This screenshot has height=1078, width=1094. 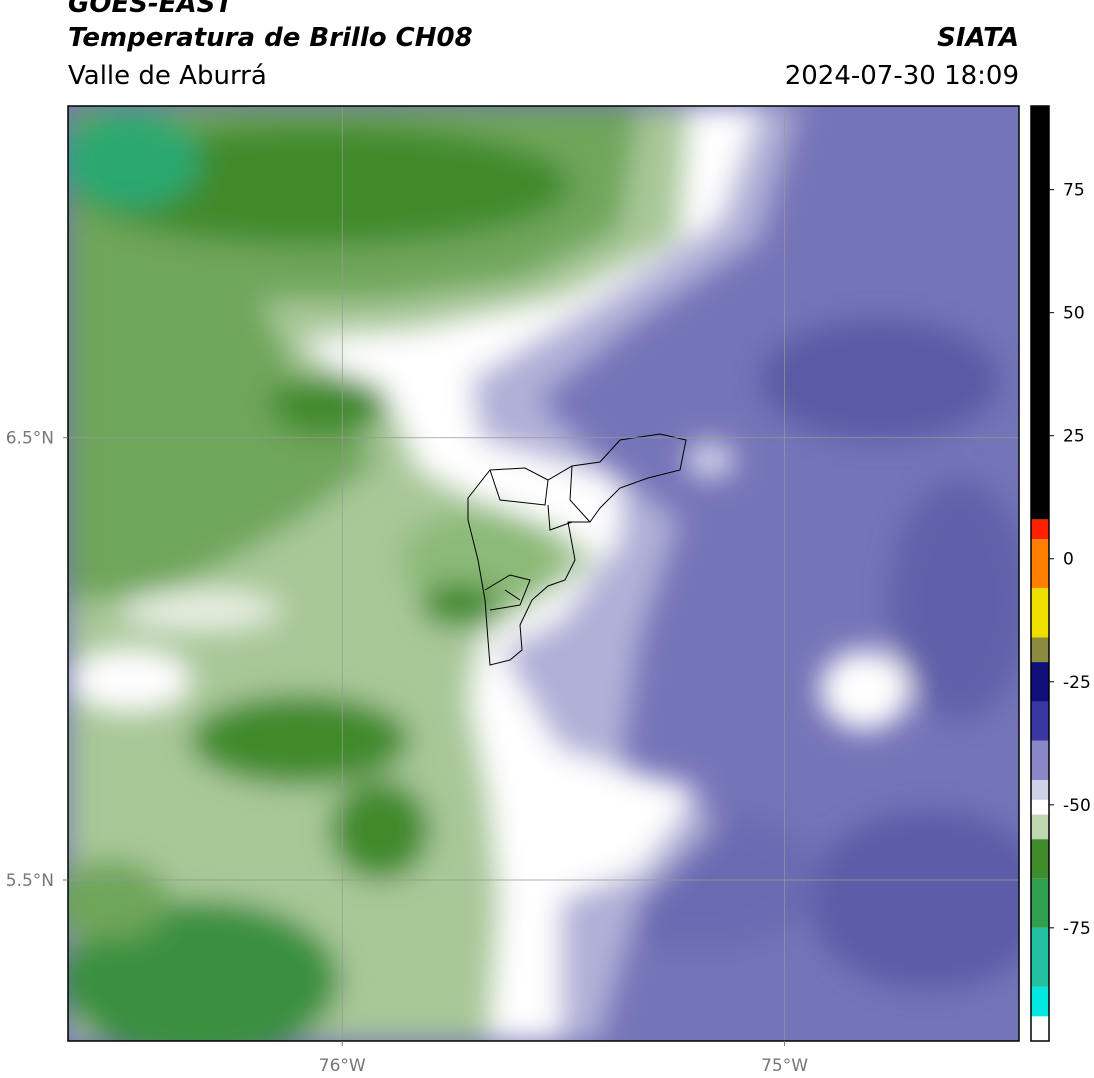 What do you see at coordinates (342, 1066) in the screenshot?
I see `x-tick-label: 76°W` at bounding box center [342, 1066].